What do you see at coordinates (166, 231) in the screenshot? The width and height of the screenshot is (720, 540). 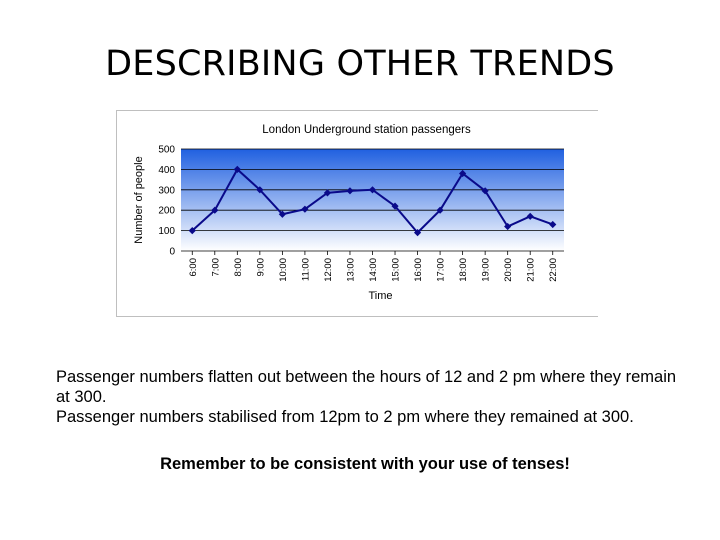 I see `y-tick-label: 100` at bounding box center [166, 231].